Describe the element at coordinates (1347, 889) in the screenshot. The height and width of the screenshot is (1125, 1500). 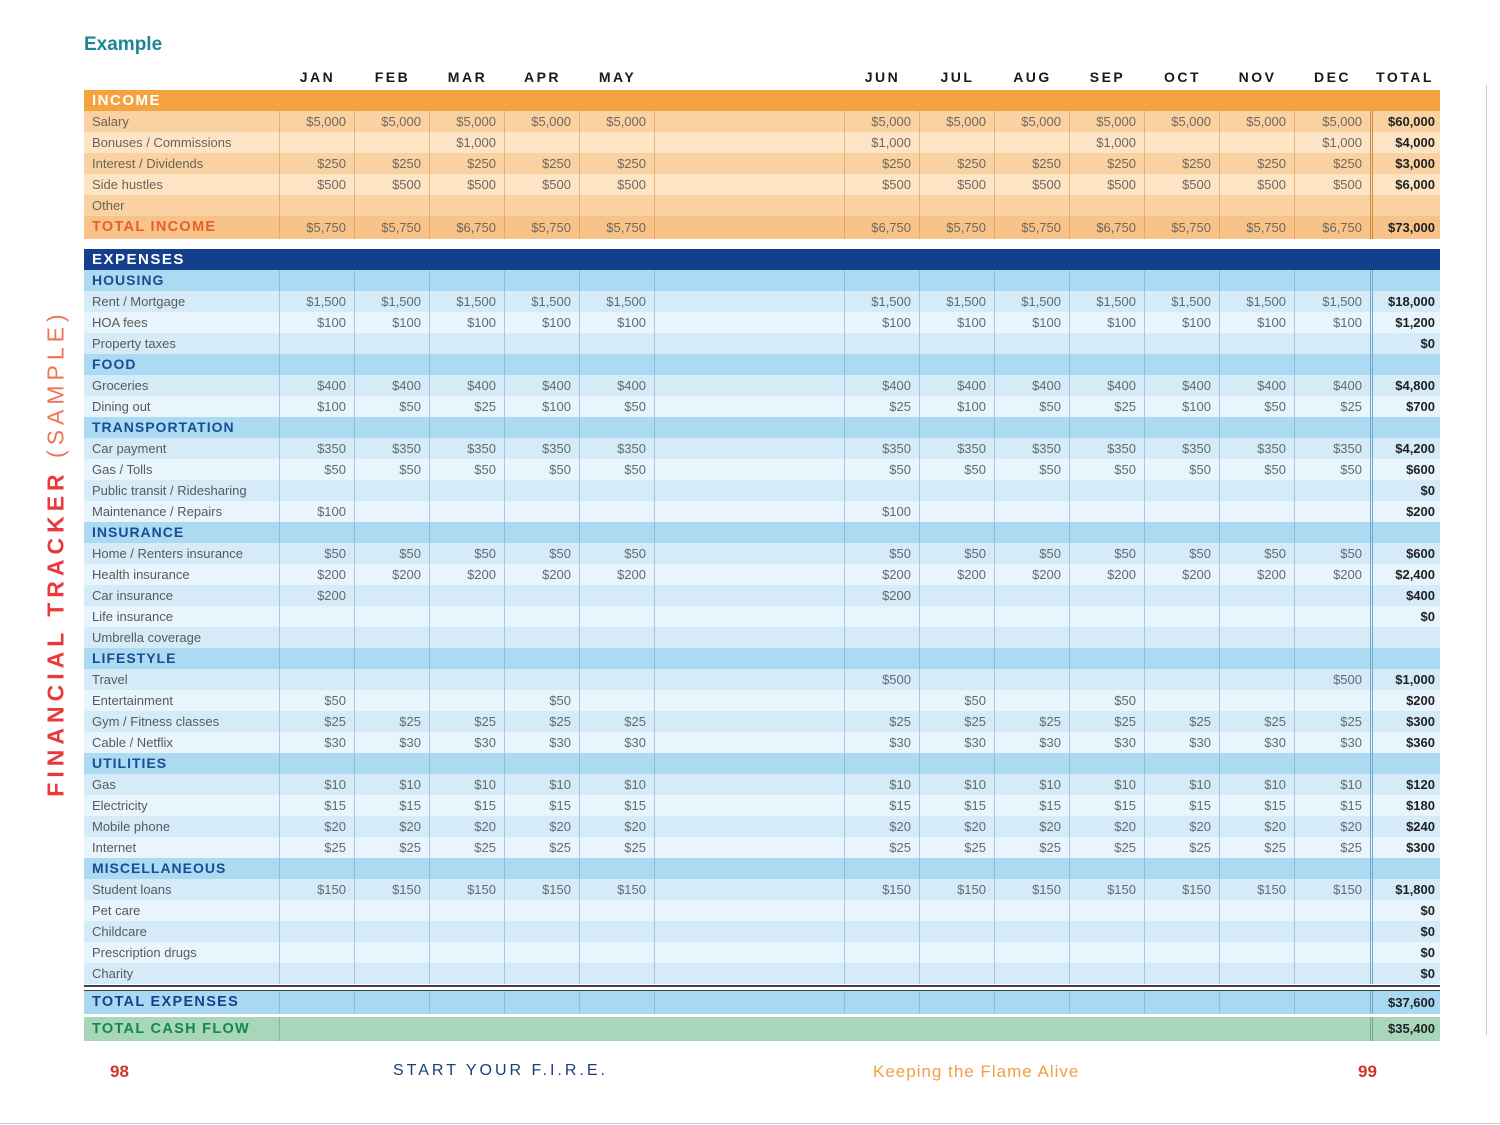
I see `month-cell: $150` at that location.